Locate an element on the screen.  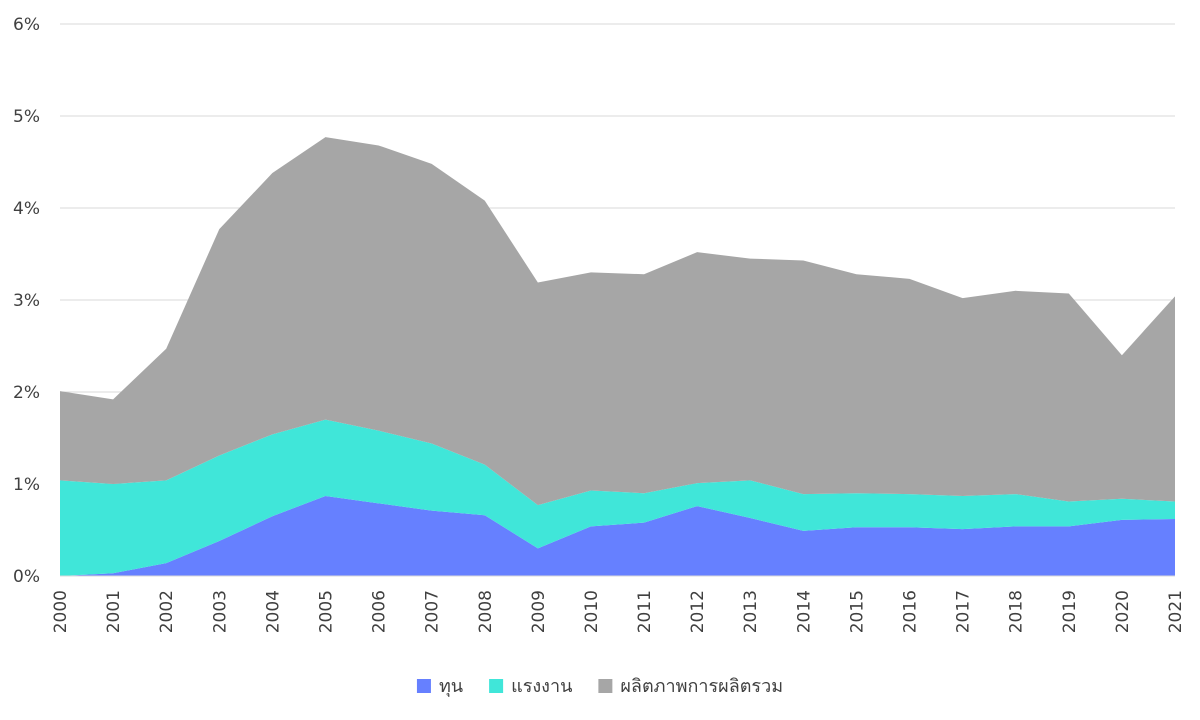
legend-item: ผลิตภาพการผลิตรวม is located at coordinates (690, 686).